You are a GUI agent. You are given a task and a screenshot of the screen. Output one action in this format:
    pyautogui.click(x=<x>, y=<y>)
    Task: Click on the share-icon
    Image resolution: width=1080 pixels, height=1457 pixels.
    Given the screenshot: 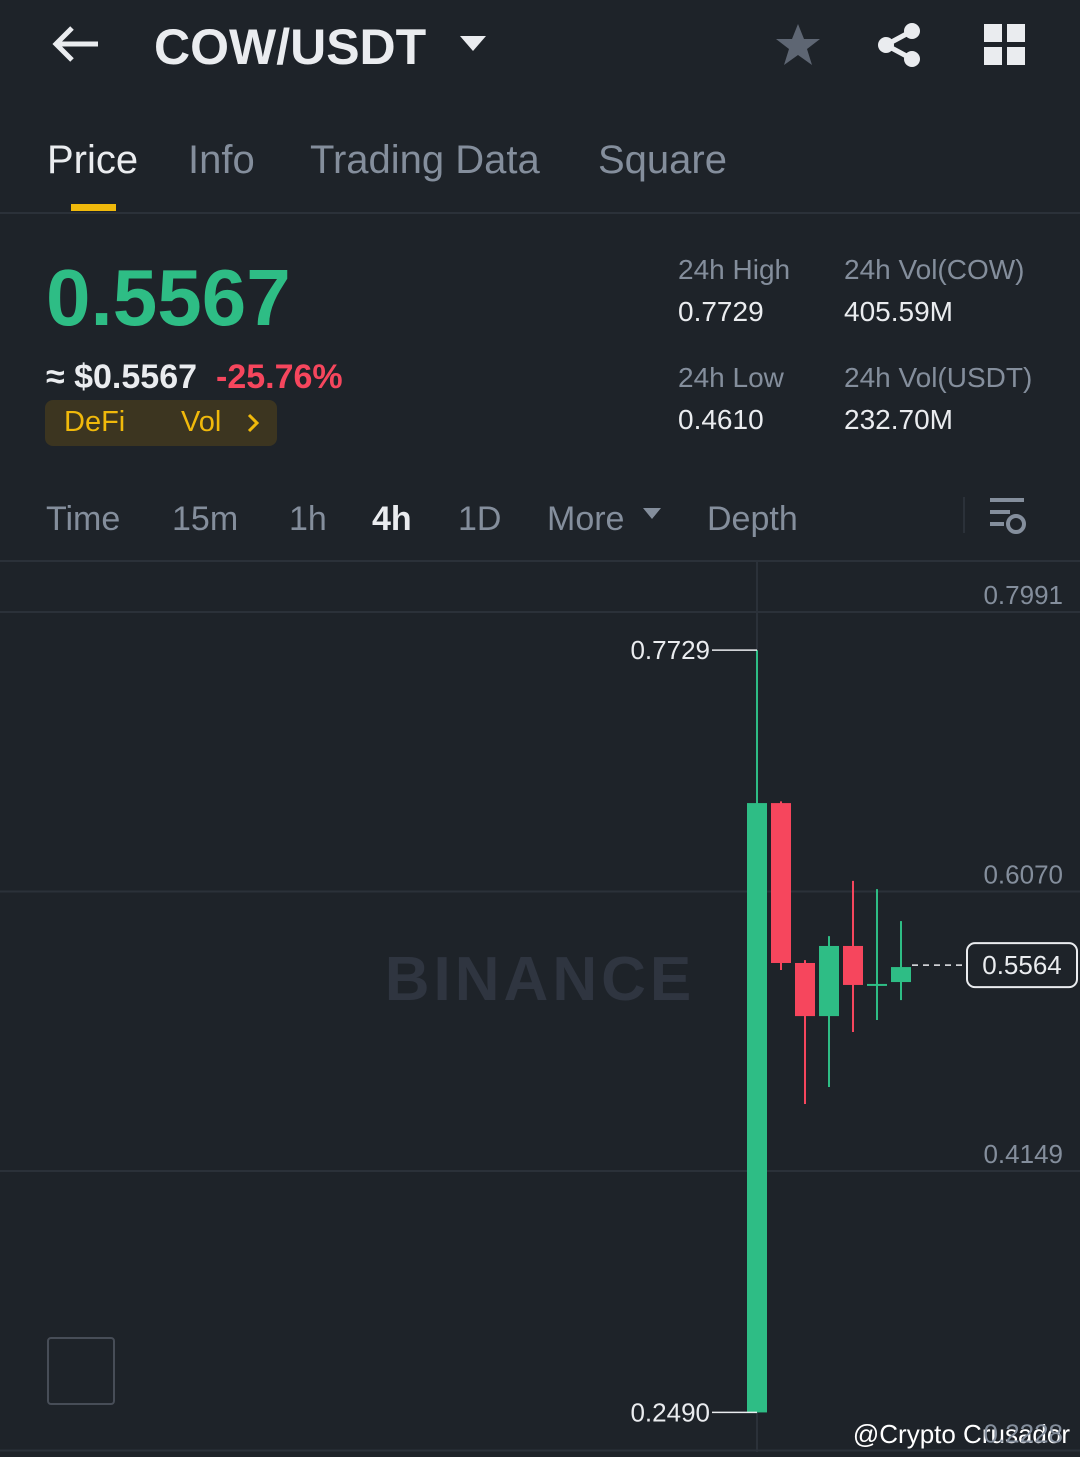 What is the action you would take?
    pyautogui.click(x=899, y=45)
    